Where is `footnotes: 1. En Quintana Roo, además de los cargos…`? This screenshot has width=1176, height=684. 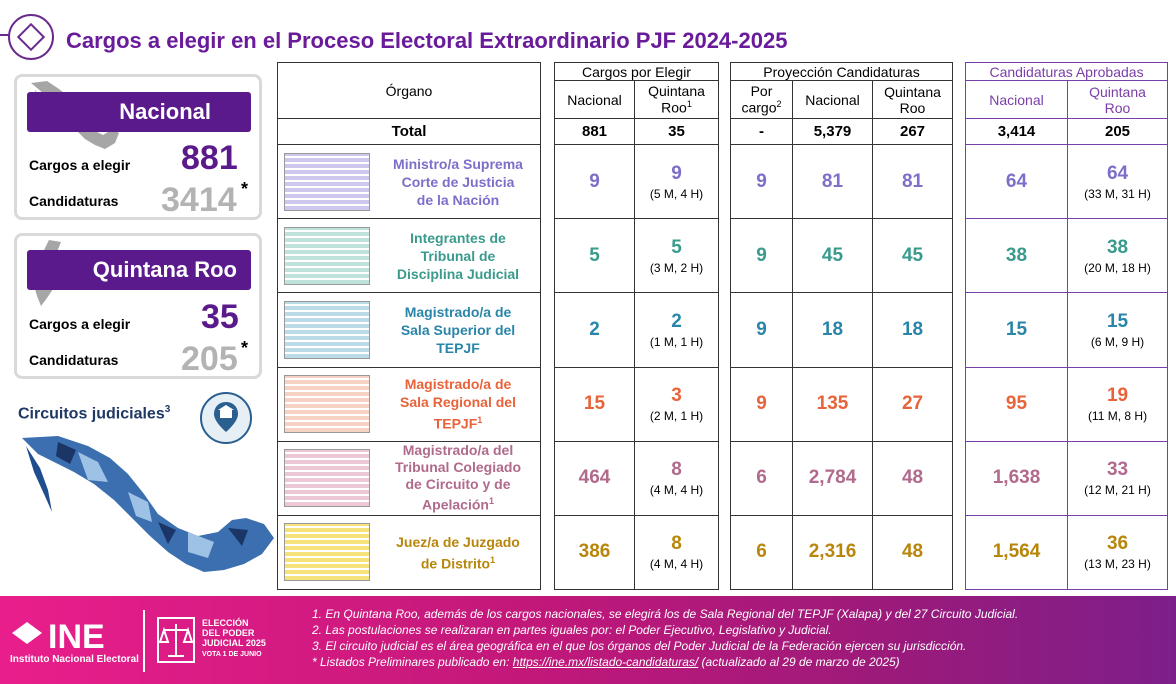 footnotes: 1. En Quintana Roo, además de los cargos… is located at coordinates (665, 638).